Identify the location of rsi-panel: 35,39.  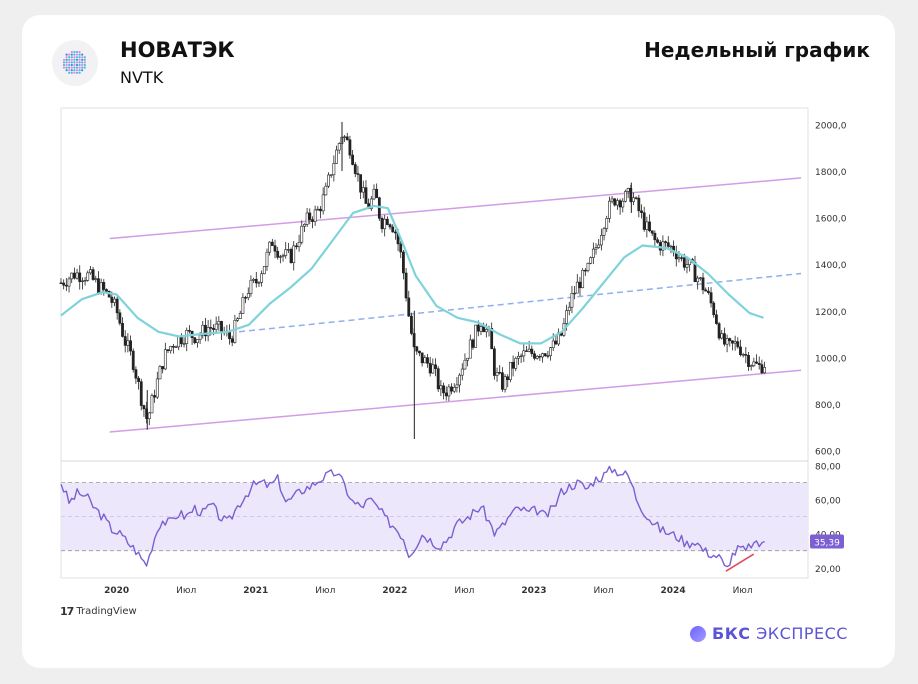
(452, 518).